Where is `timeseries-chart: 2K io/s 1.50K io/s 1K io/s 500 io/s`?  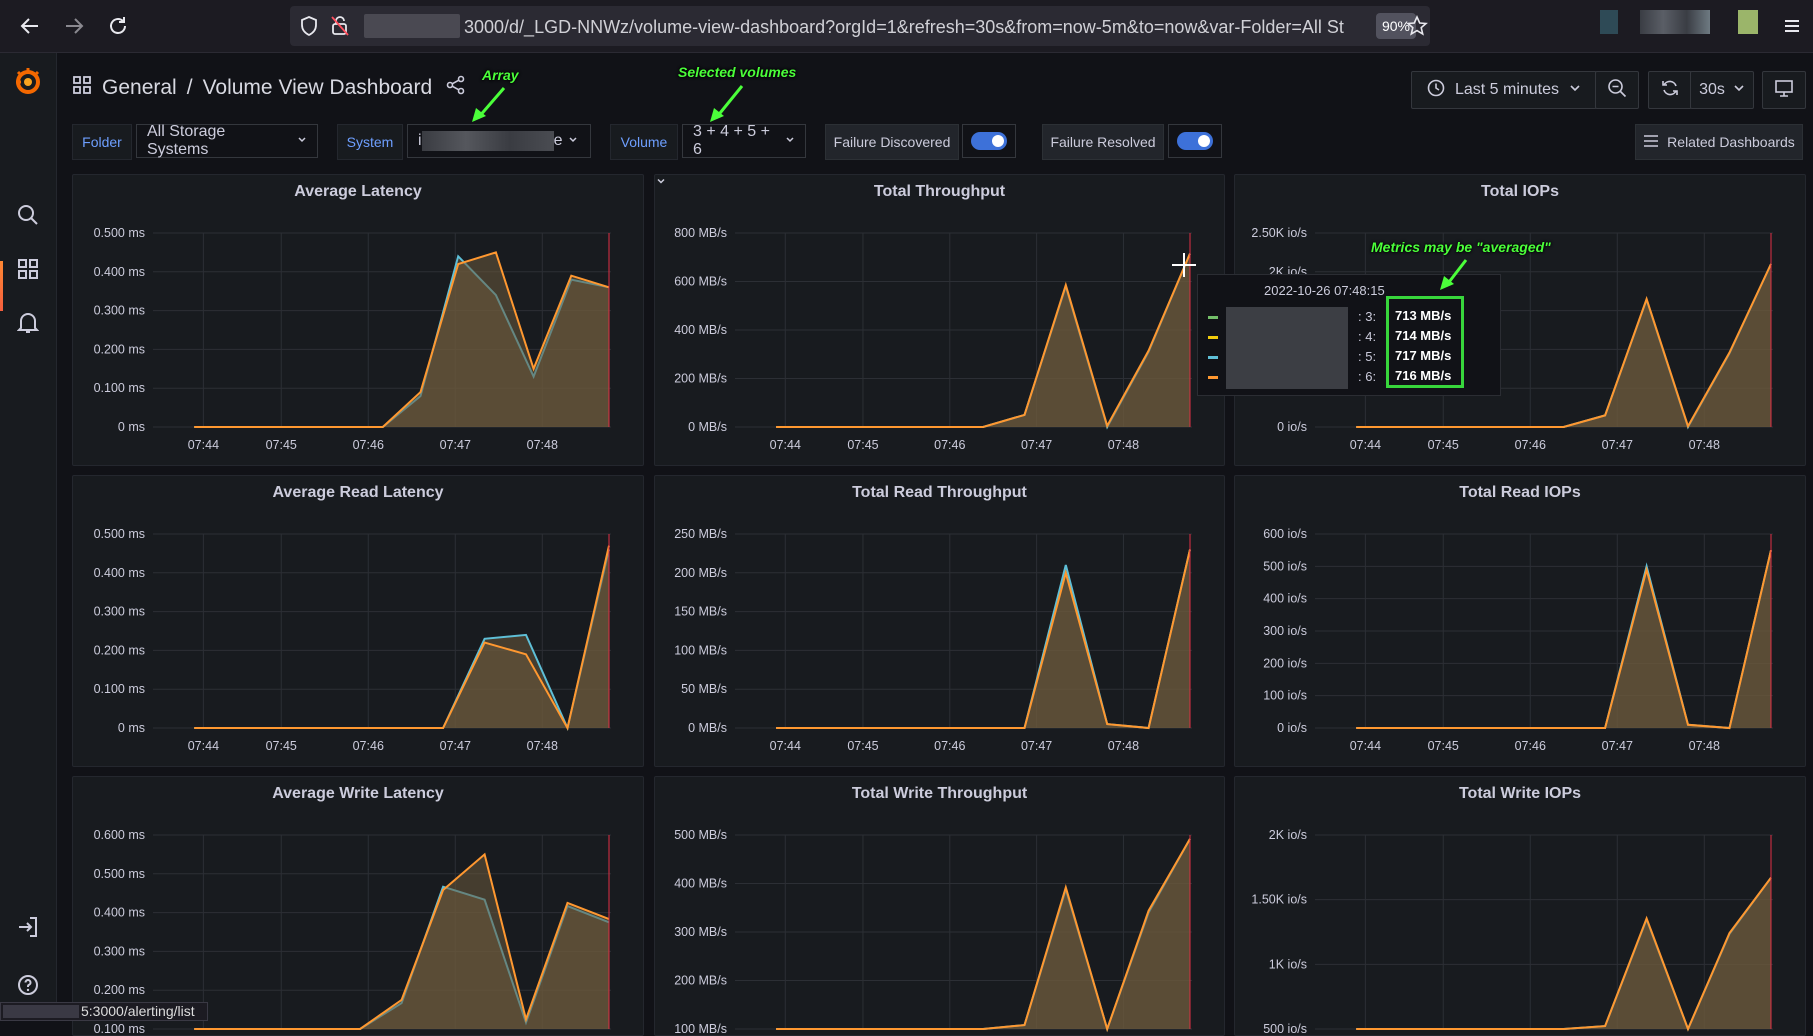
timeseries-chart: 2K io/s 1.50K io/s 1K io/s 500 io/s is located at coordinates (1520, 906).